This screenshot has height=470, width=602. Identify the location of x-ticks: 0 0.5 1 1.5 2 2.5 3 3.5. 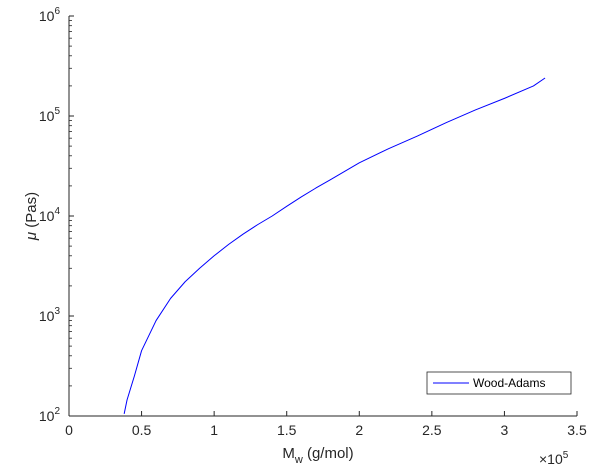
(326, 424).